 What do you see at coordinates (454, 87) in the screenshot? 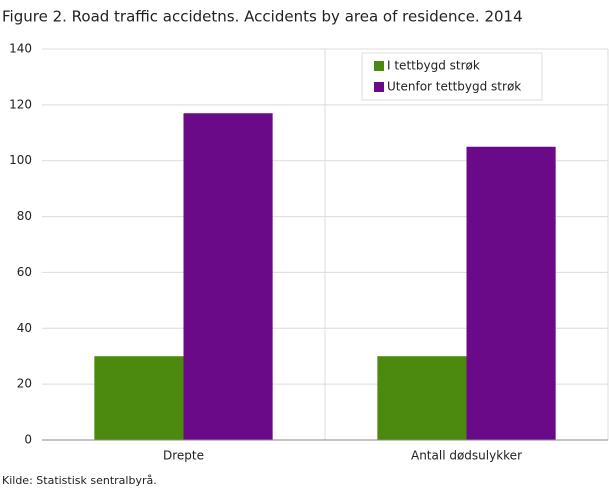
I see `legend-label: Utenfor tettbygd strøk` at bounding box center [454, 87].